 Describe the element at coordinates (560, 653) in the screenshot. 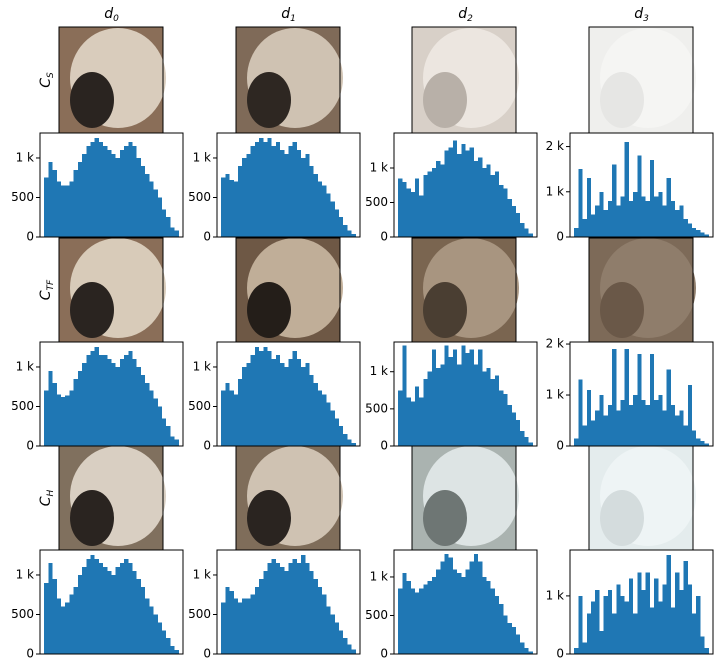

I see `y-tick-label: 0` at that location.